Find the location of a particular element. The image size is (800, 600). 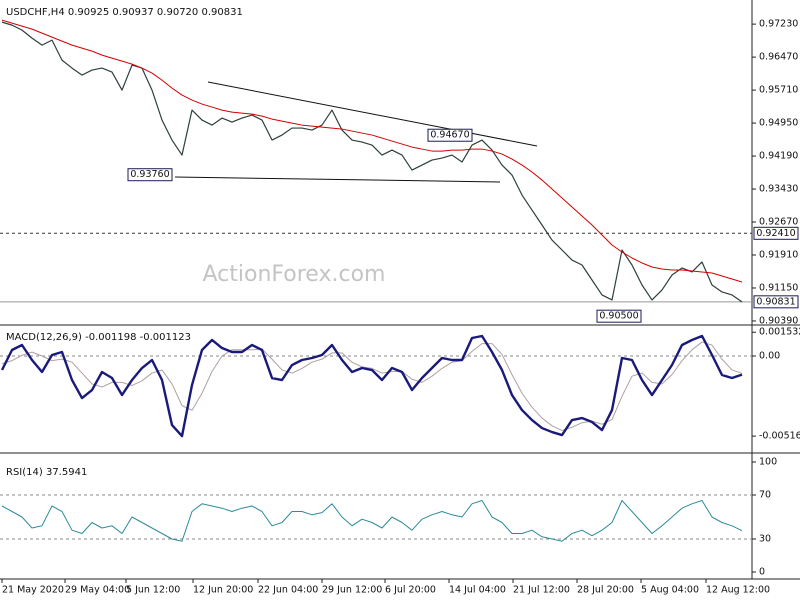

resistance-trendline is located at coordinates (372, 114).